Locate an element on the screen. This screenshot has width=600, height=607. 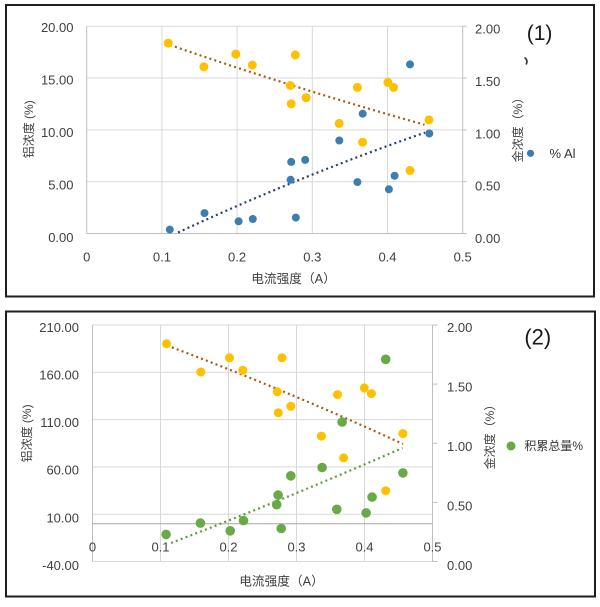
svg-text: 210.00 is located at coordinates (59, 327).